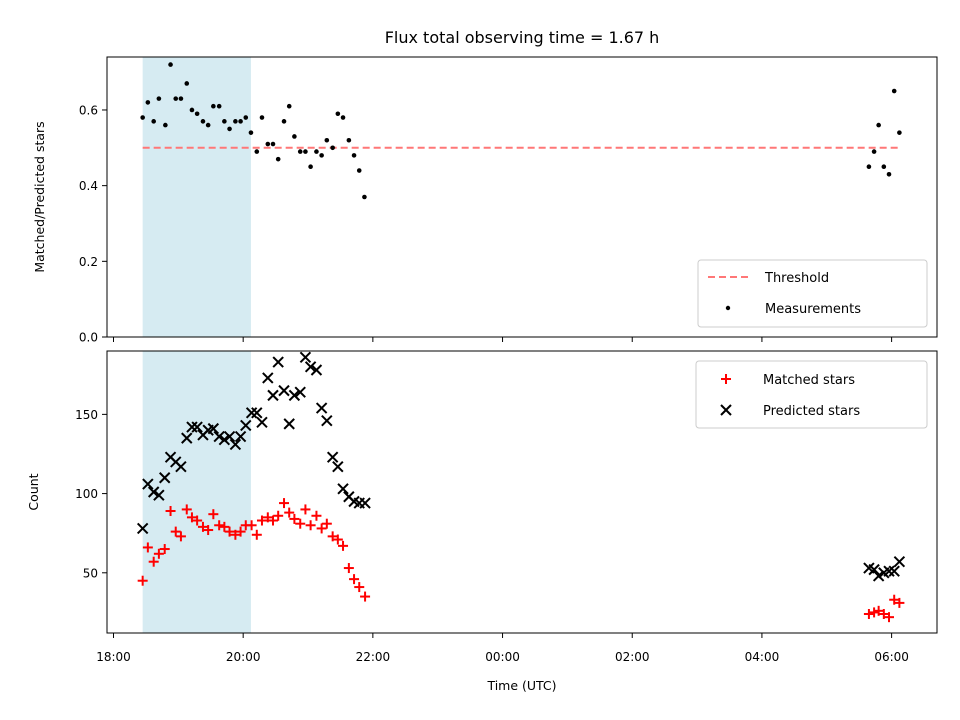 Image resolution: width=960 pixels, height=720 pixels. Describe the element at coordinates (726, 379) in the screenshot. I see `matched-legend-swatch` at that location.